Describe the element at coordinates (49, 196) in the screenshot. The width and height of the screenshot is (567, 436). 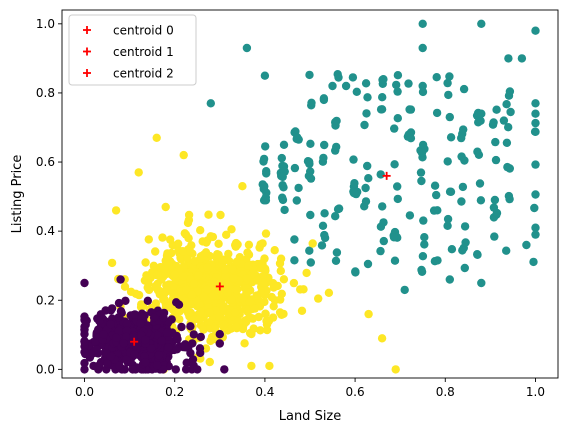
I see `y-axis-ticks: 0.0 0.2 0.4 0.6 0.8 1.0` at that location.